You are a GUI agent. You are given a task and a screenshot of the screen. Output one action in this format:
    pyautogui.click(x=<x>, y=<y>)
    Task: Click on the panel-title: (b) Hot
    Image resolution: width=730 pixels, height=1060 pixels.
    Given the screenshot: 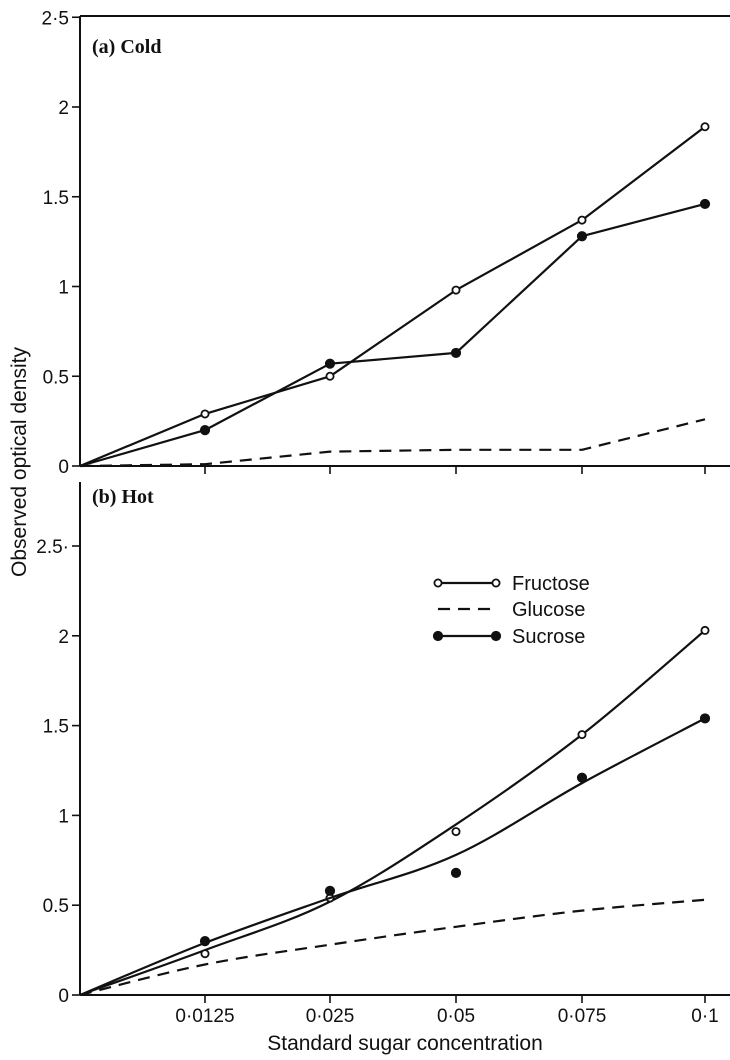 What is the action you would take?
    pyautogui.click(x=123, y=497)
    